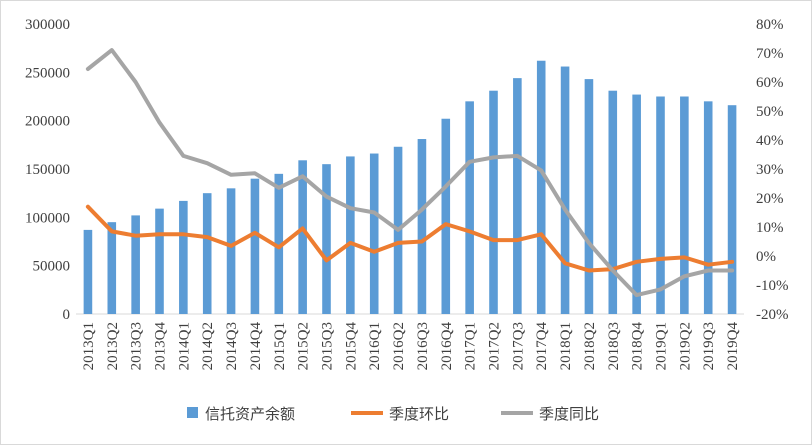 Image resolution: width=812 pixels, height=446 pixels. What do you see at coordinates (542, 346) in the screenshot?
I see `x-axis-tick-label: 2017Q4` at bounding box center [542, 346].